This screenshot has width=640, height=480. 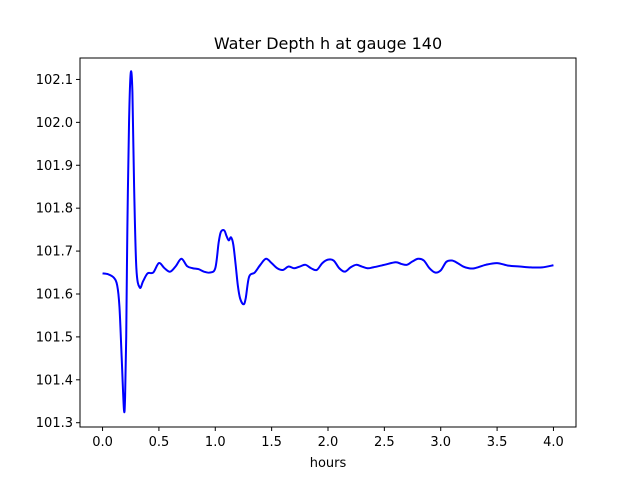 I want to click on y-tick-label: 101.7, so click(x=54, y=252).